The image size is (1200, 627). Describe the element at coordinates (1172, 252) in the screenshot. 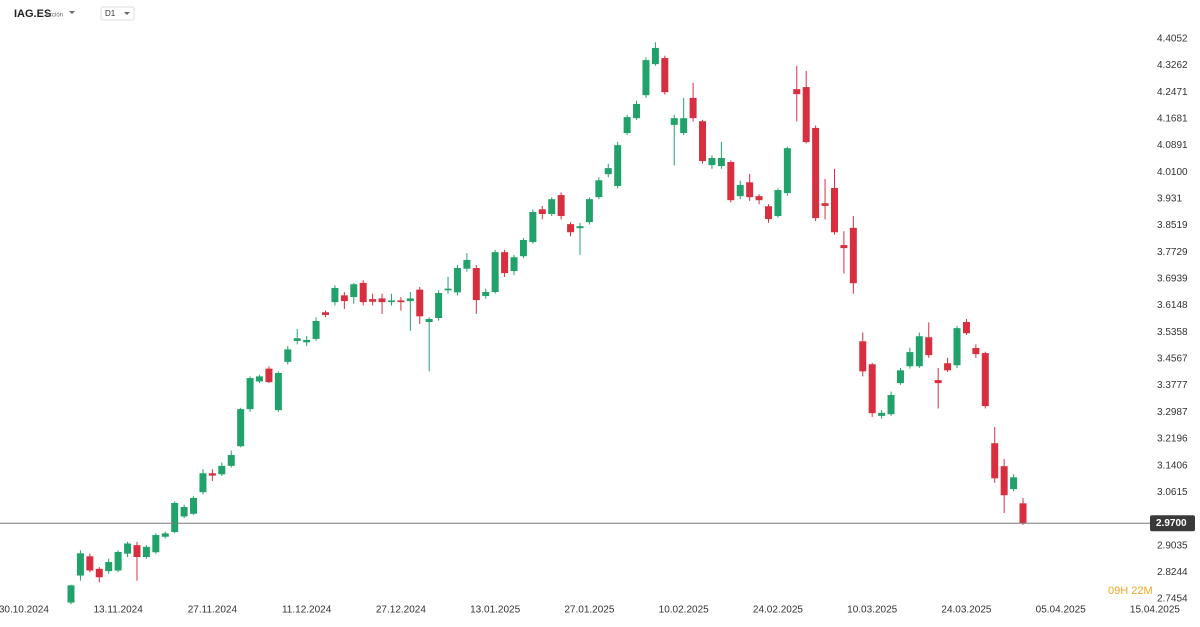

I see `y-tick-label: 3.7729` at that location.